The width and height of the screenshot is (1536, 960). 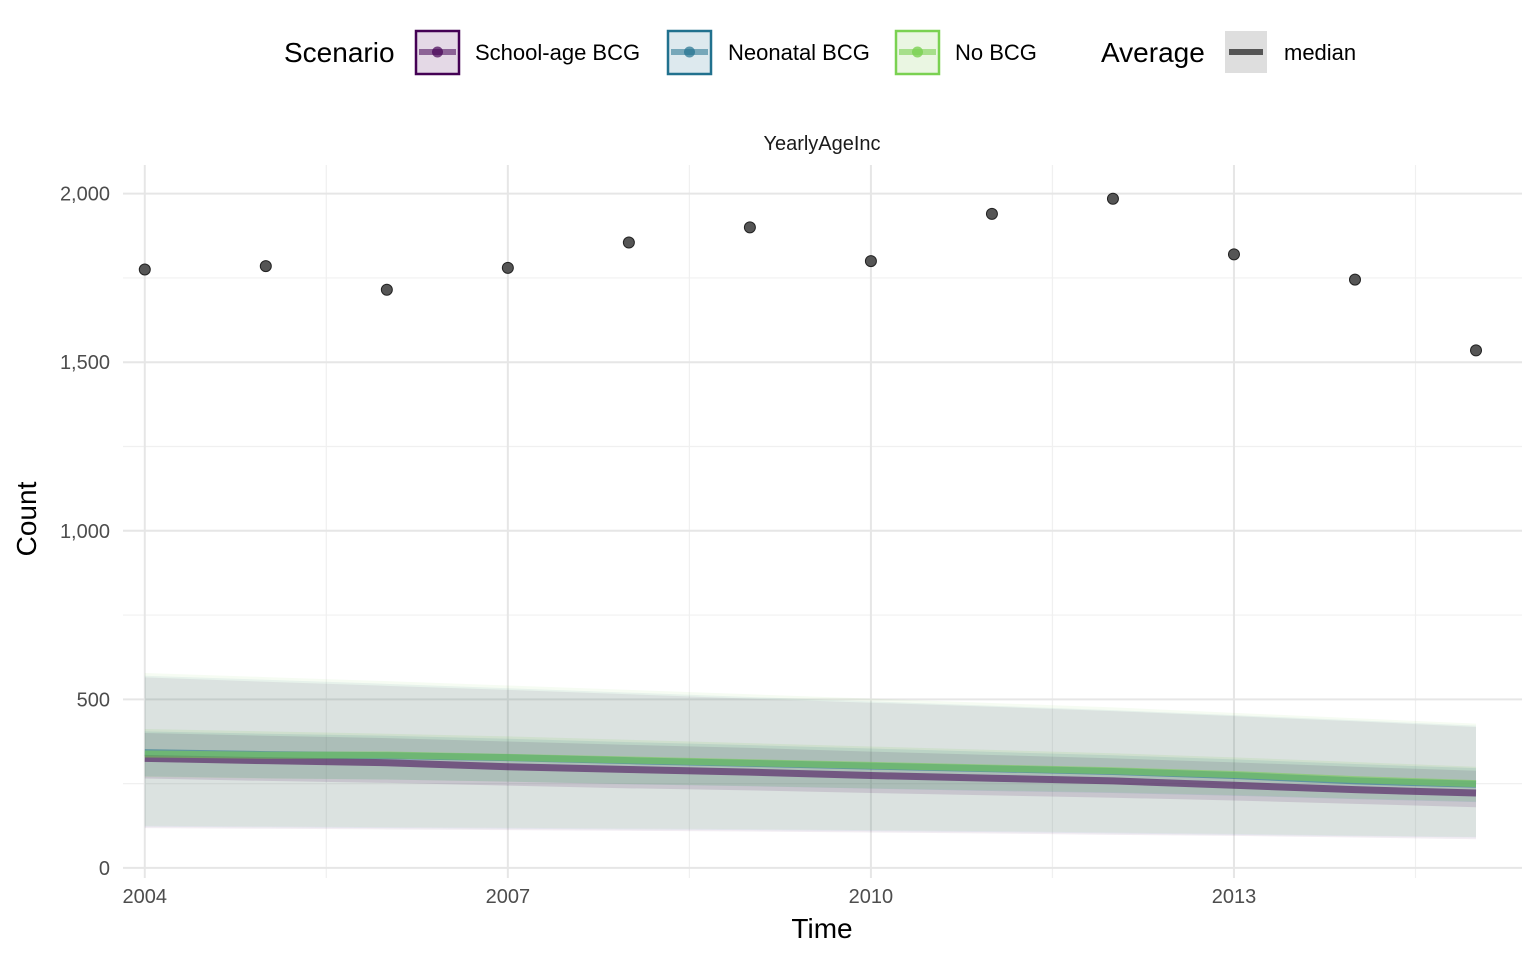 What do you see at coordinates (557, 52) in the screenshot?
I see `legend-label-school-age-bcg: School-age BCG` at bounding box center [557, 52].